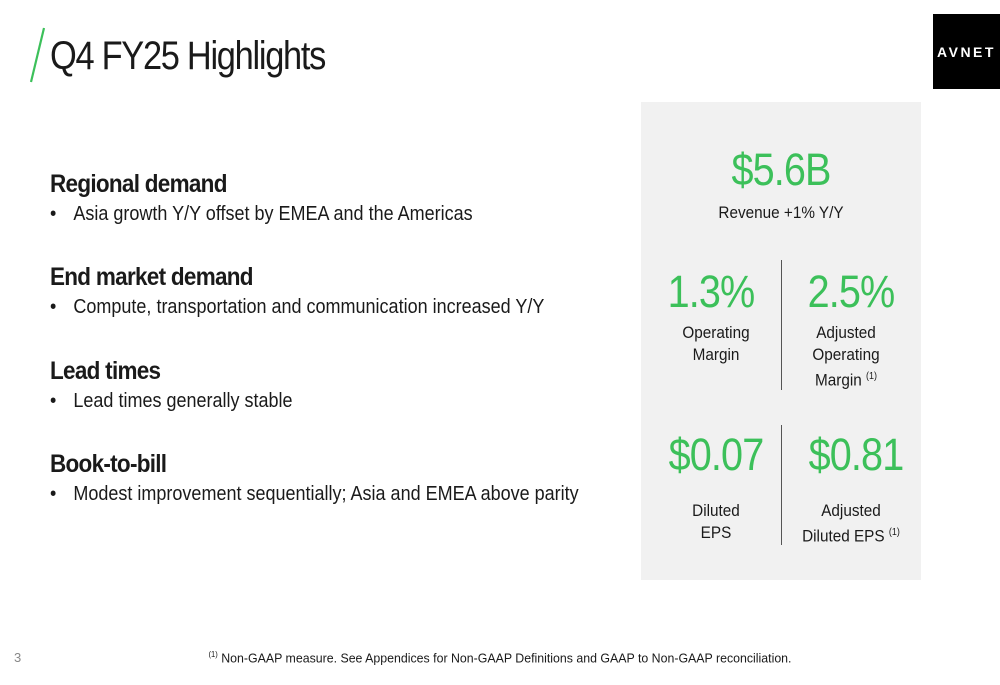  What do you see at coordinates (108, 464) in the screenshot?
I see `section-heading: Book-to-bill` at bounding box center [108, 464].